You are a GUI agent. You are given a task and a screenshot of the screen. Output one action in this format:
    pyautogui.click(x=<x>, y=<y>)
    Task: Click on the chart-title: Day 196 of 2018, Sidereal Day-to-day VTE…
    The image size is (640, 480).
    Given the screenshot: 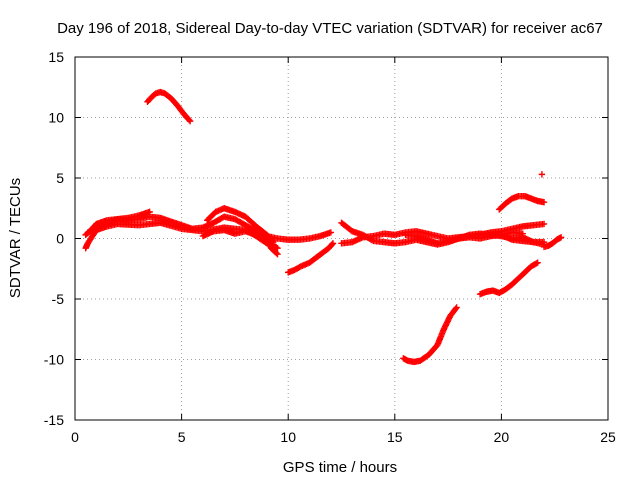 What is the action you would take?
    pyautogui.click(x=330, y=28)
    